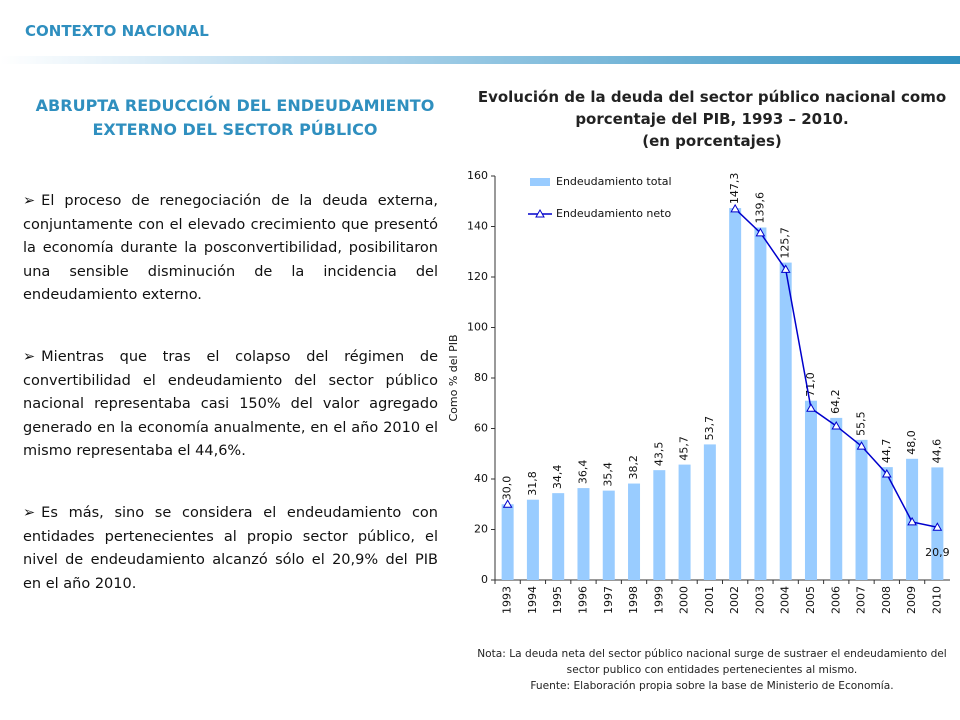 The width and height of the screenshot is (960, 720). What do you see at coordinates (481, 428) in the screenshot?
I see `y-tick-label: 60` at bounding box center [481, 428].